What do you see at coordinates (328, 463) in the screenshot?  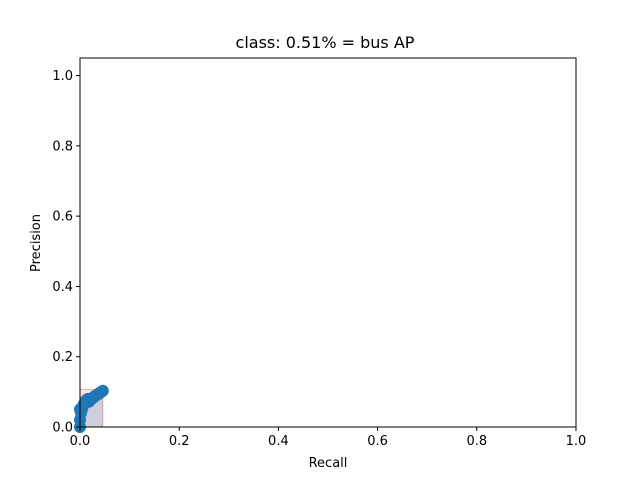 I see `x-axis-label: Recall` at bounding box center [328, 463].